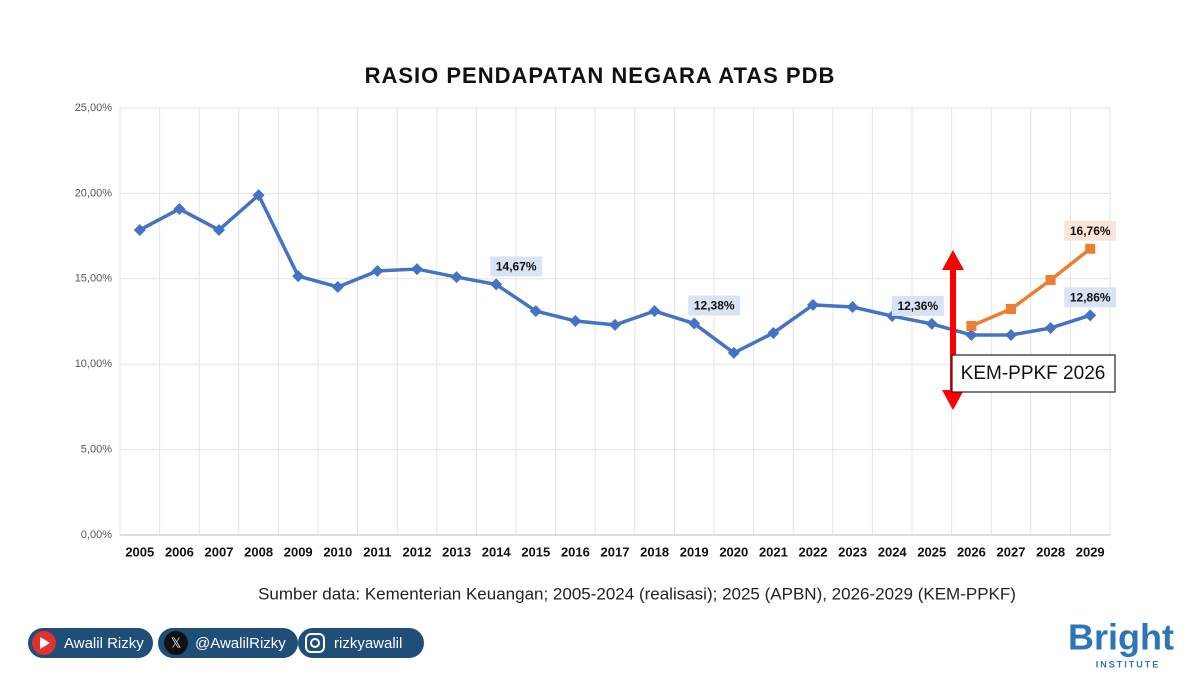  I want to click on chart-title: RASIO PENDAPATAN NEGARA ATAS PDB, so click(600, 75).